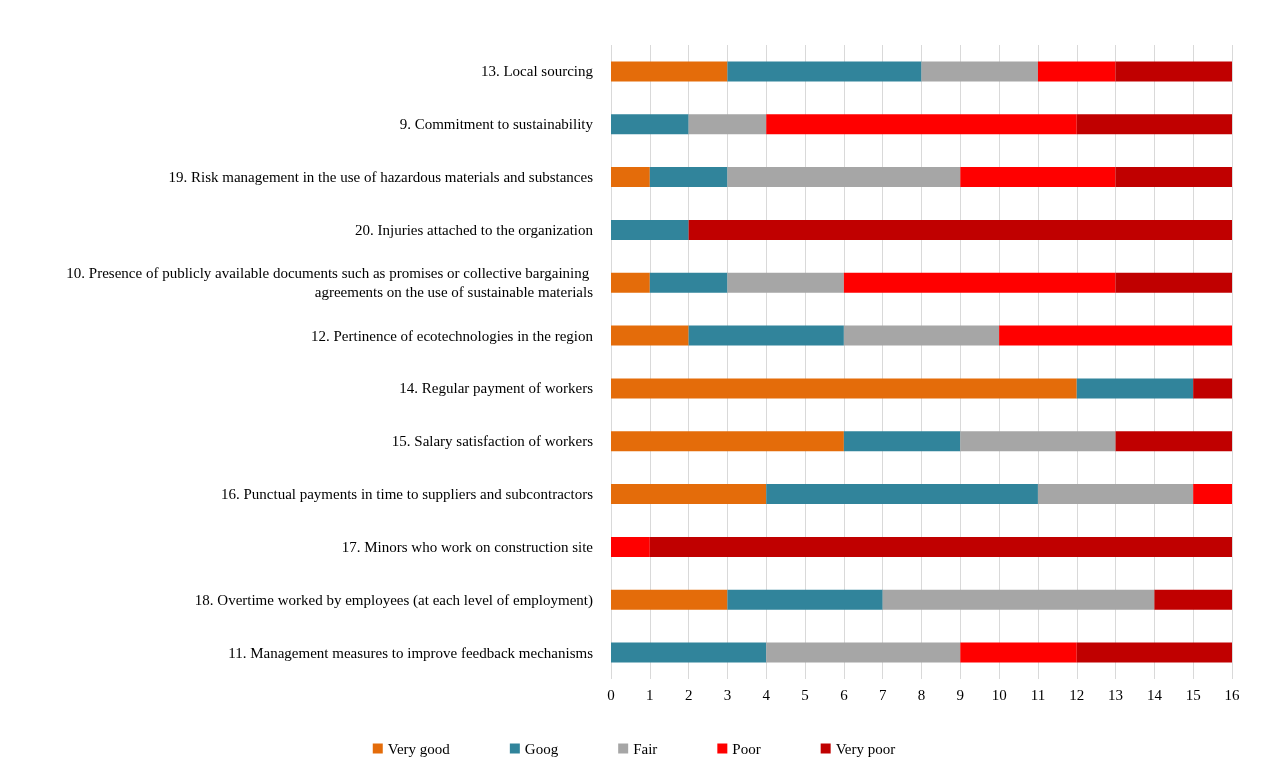 Image resolution: width=1268 pixels, height=769 pixels. What do you see at coordinates (537, 71) in the screenshot?
I see `y-tick-label: 13. Local sourcing` at bounding box center [537, 71].